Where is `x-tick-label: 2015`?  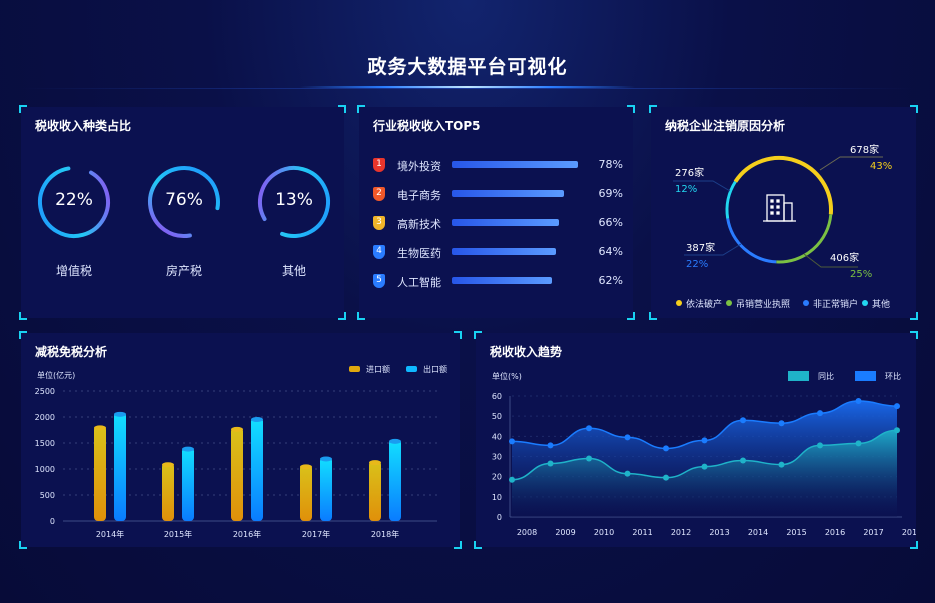
x-tick-label: 2015 is located at coordinates (796, 532).